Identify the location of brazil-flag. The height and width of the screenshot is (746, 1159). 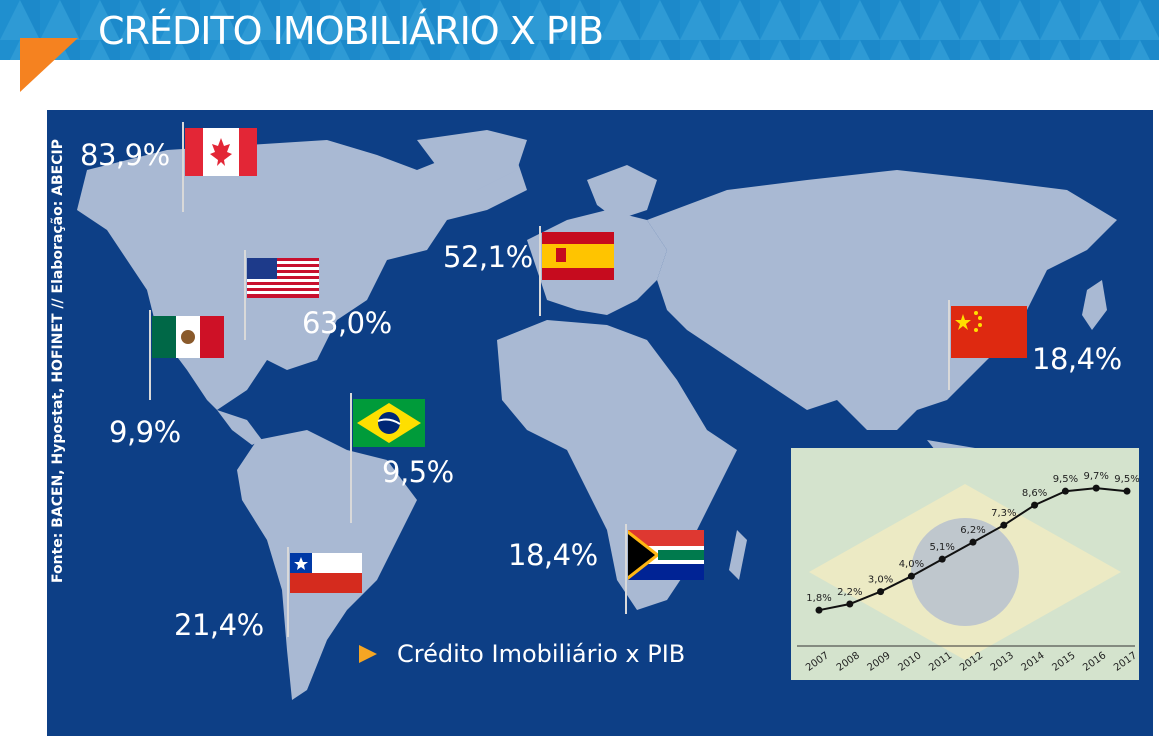
(387, 458).